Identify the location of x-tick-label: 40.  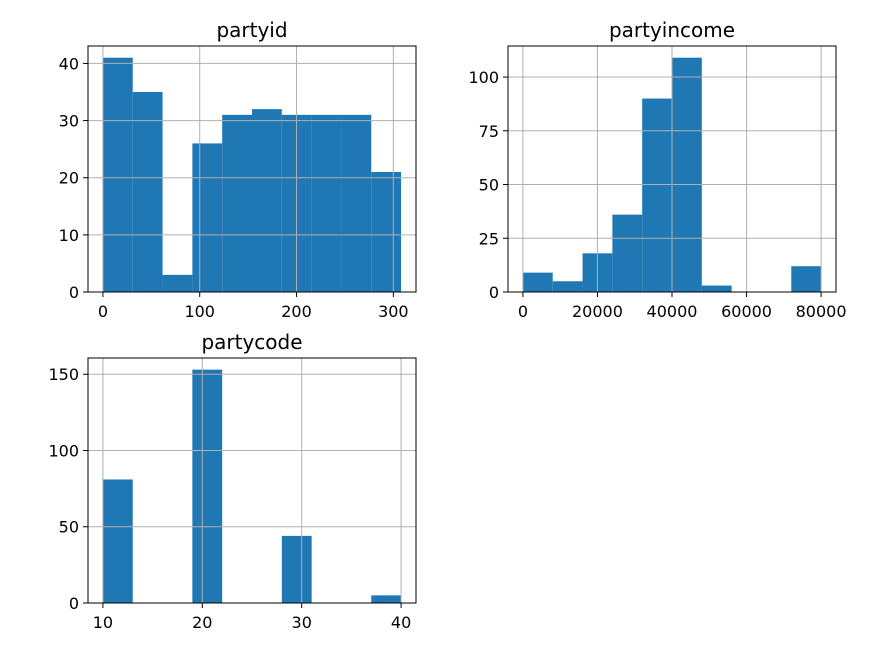
(401, 622).